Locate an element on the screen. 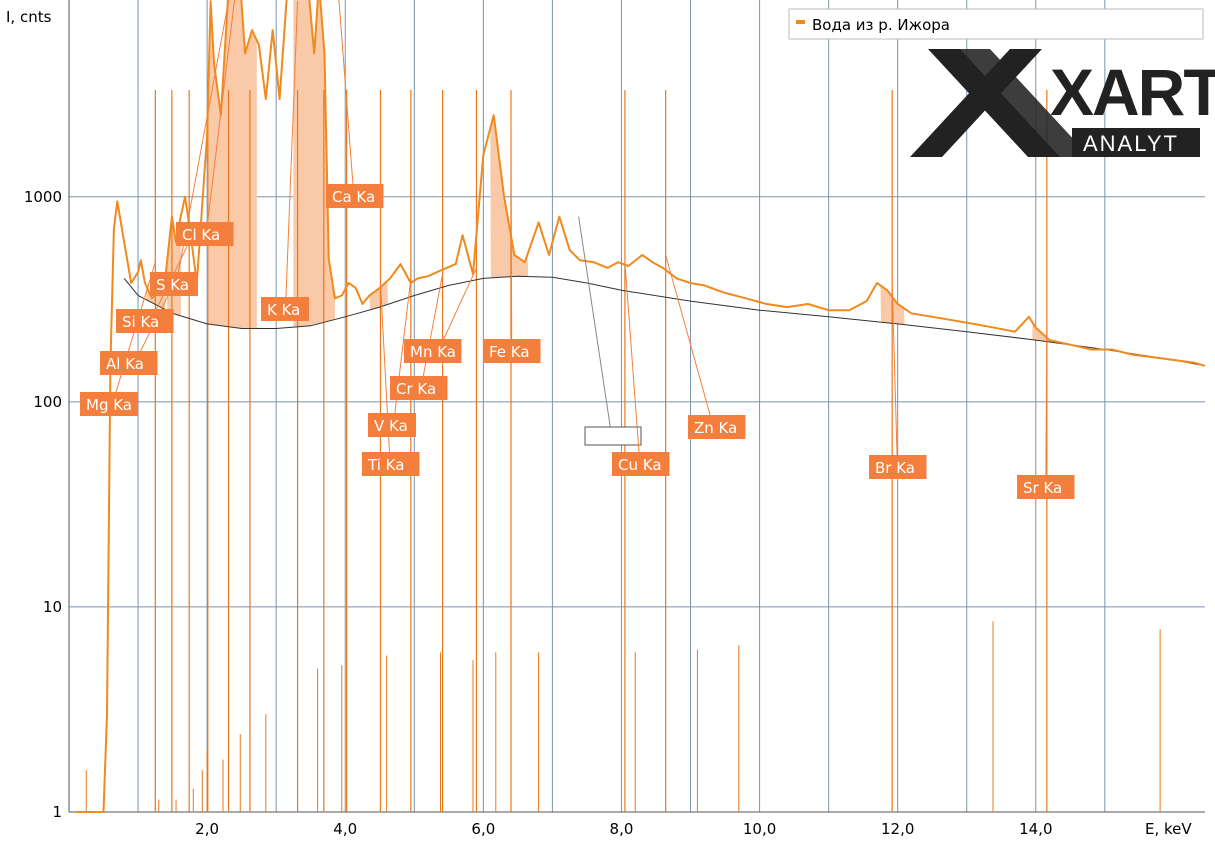  x-tick-label: 8,0 is located at coordinates (622, 829).